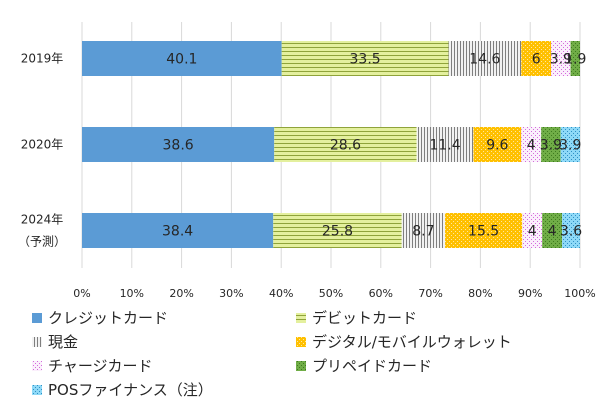 The height and width of the screenshot is (409, 606). I want to click on data-label: 33.5, so click(365, 60).